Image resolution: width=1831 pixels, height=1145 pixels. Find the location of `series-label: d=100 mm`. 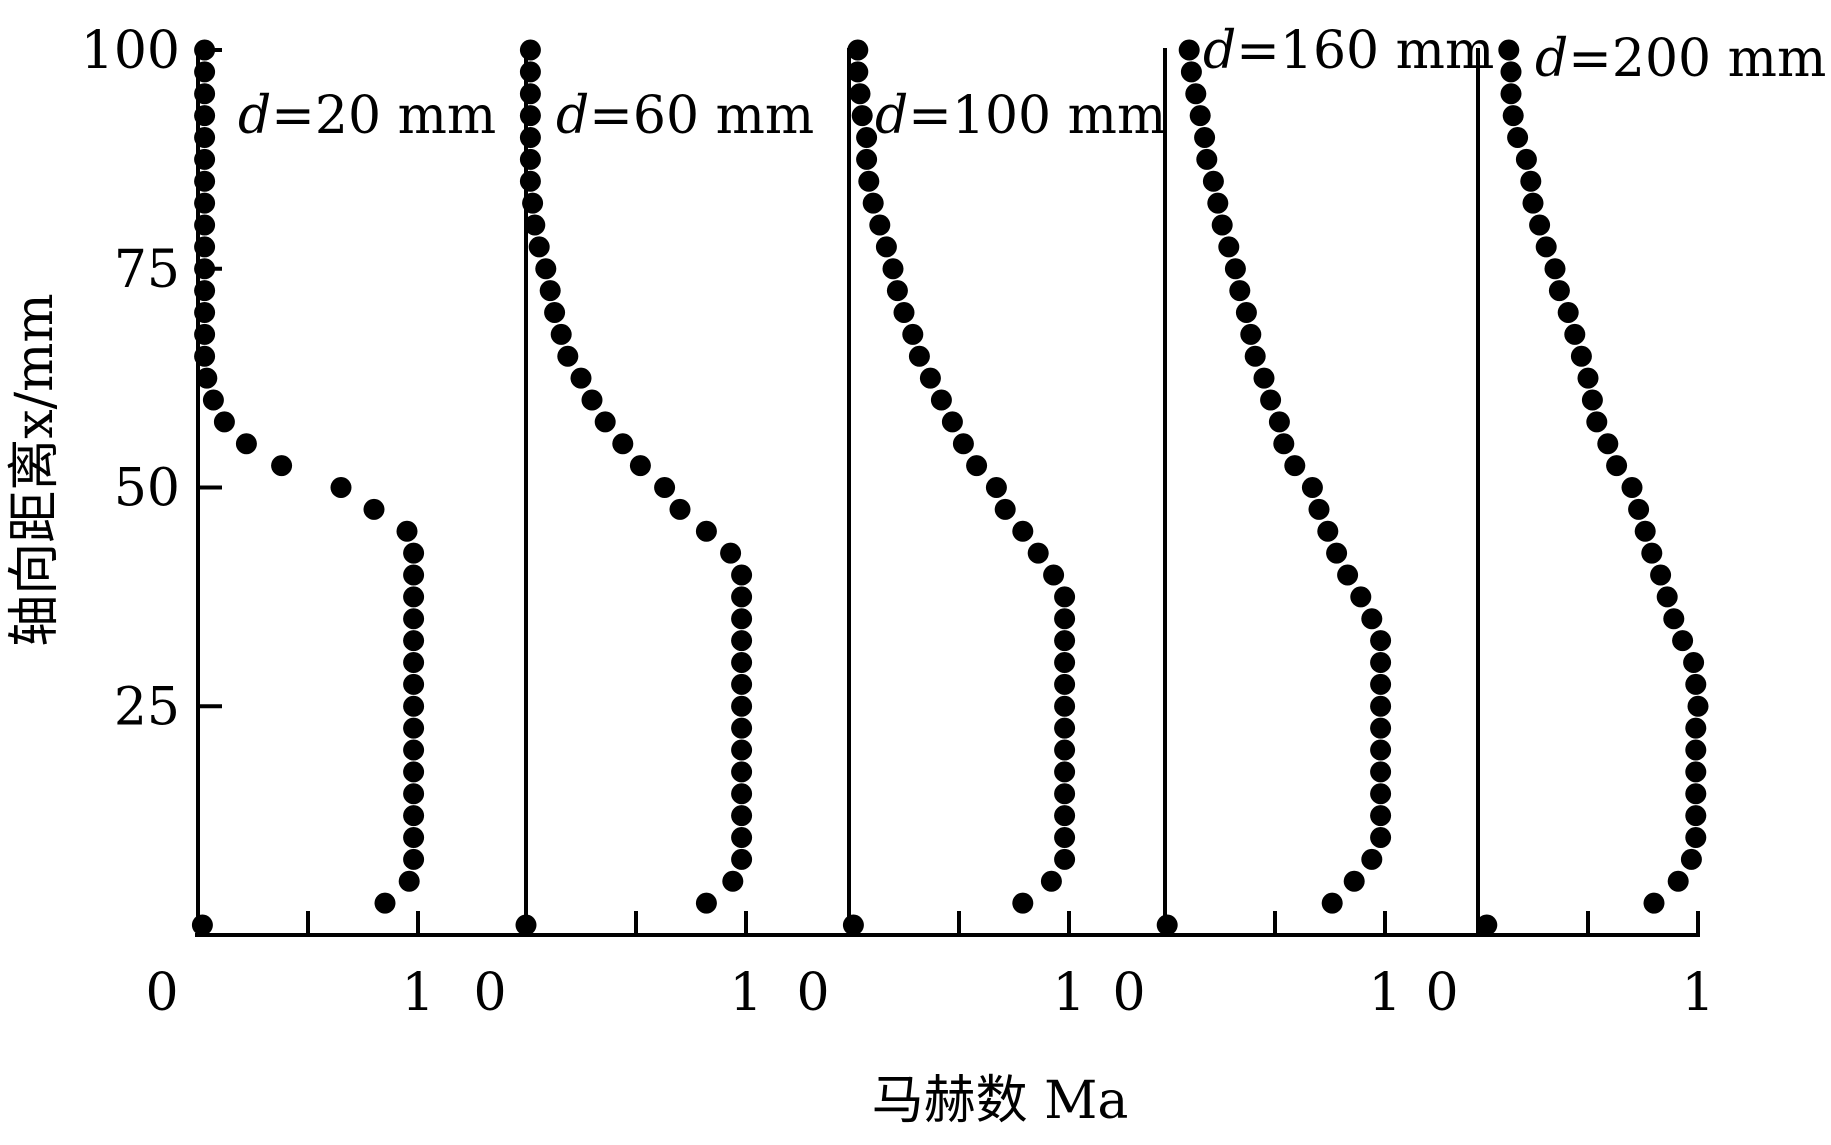

series-label: d=100 mm is located at coordinates (1020, 116).